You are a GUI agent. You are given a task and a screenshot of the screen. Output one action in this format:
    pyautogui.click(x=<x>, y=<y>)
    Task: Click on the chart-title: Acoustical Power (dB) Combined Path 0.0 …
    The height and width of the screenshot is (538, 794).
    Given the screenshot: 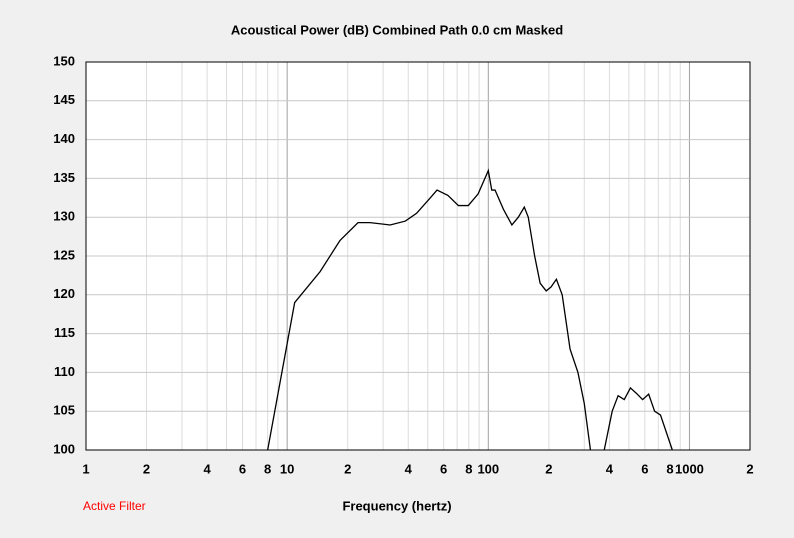 What is the action you would take?
    pyautogui.click(x=397, y=29)
    